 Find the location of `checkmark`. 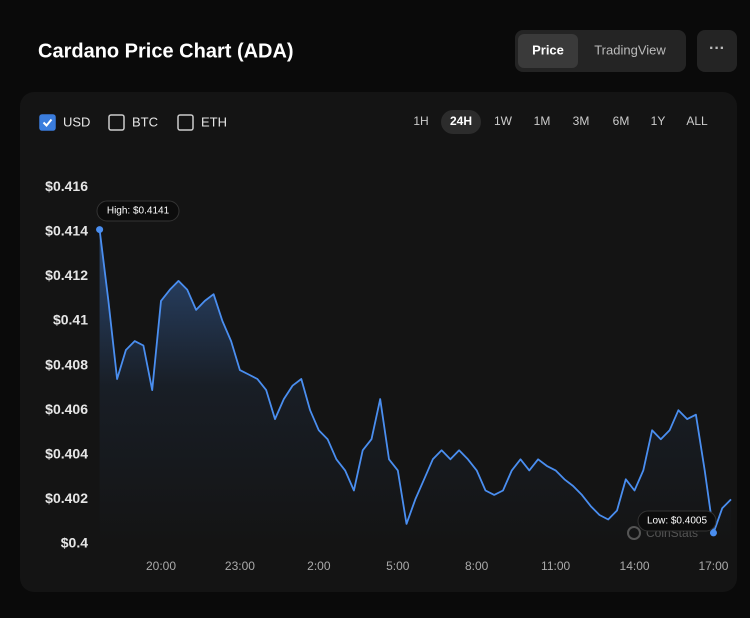

checkmark is located at coordinates (47, 122).